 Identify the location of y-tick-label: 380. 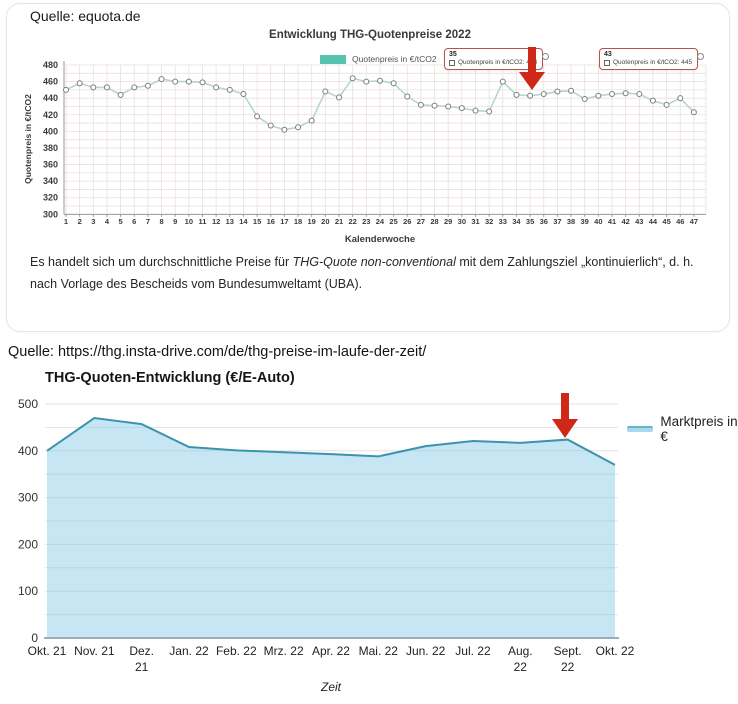
(50, 148).